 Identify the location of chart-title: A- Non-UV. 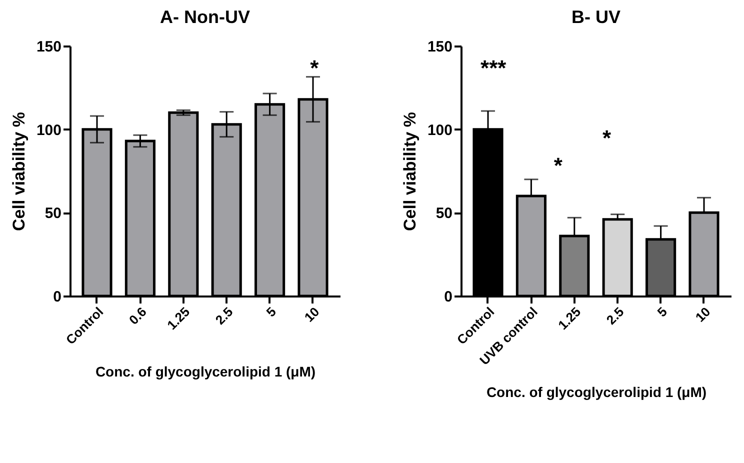
(205, 17).